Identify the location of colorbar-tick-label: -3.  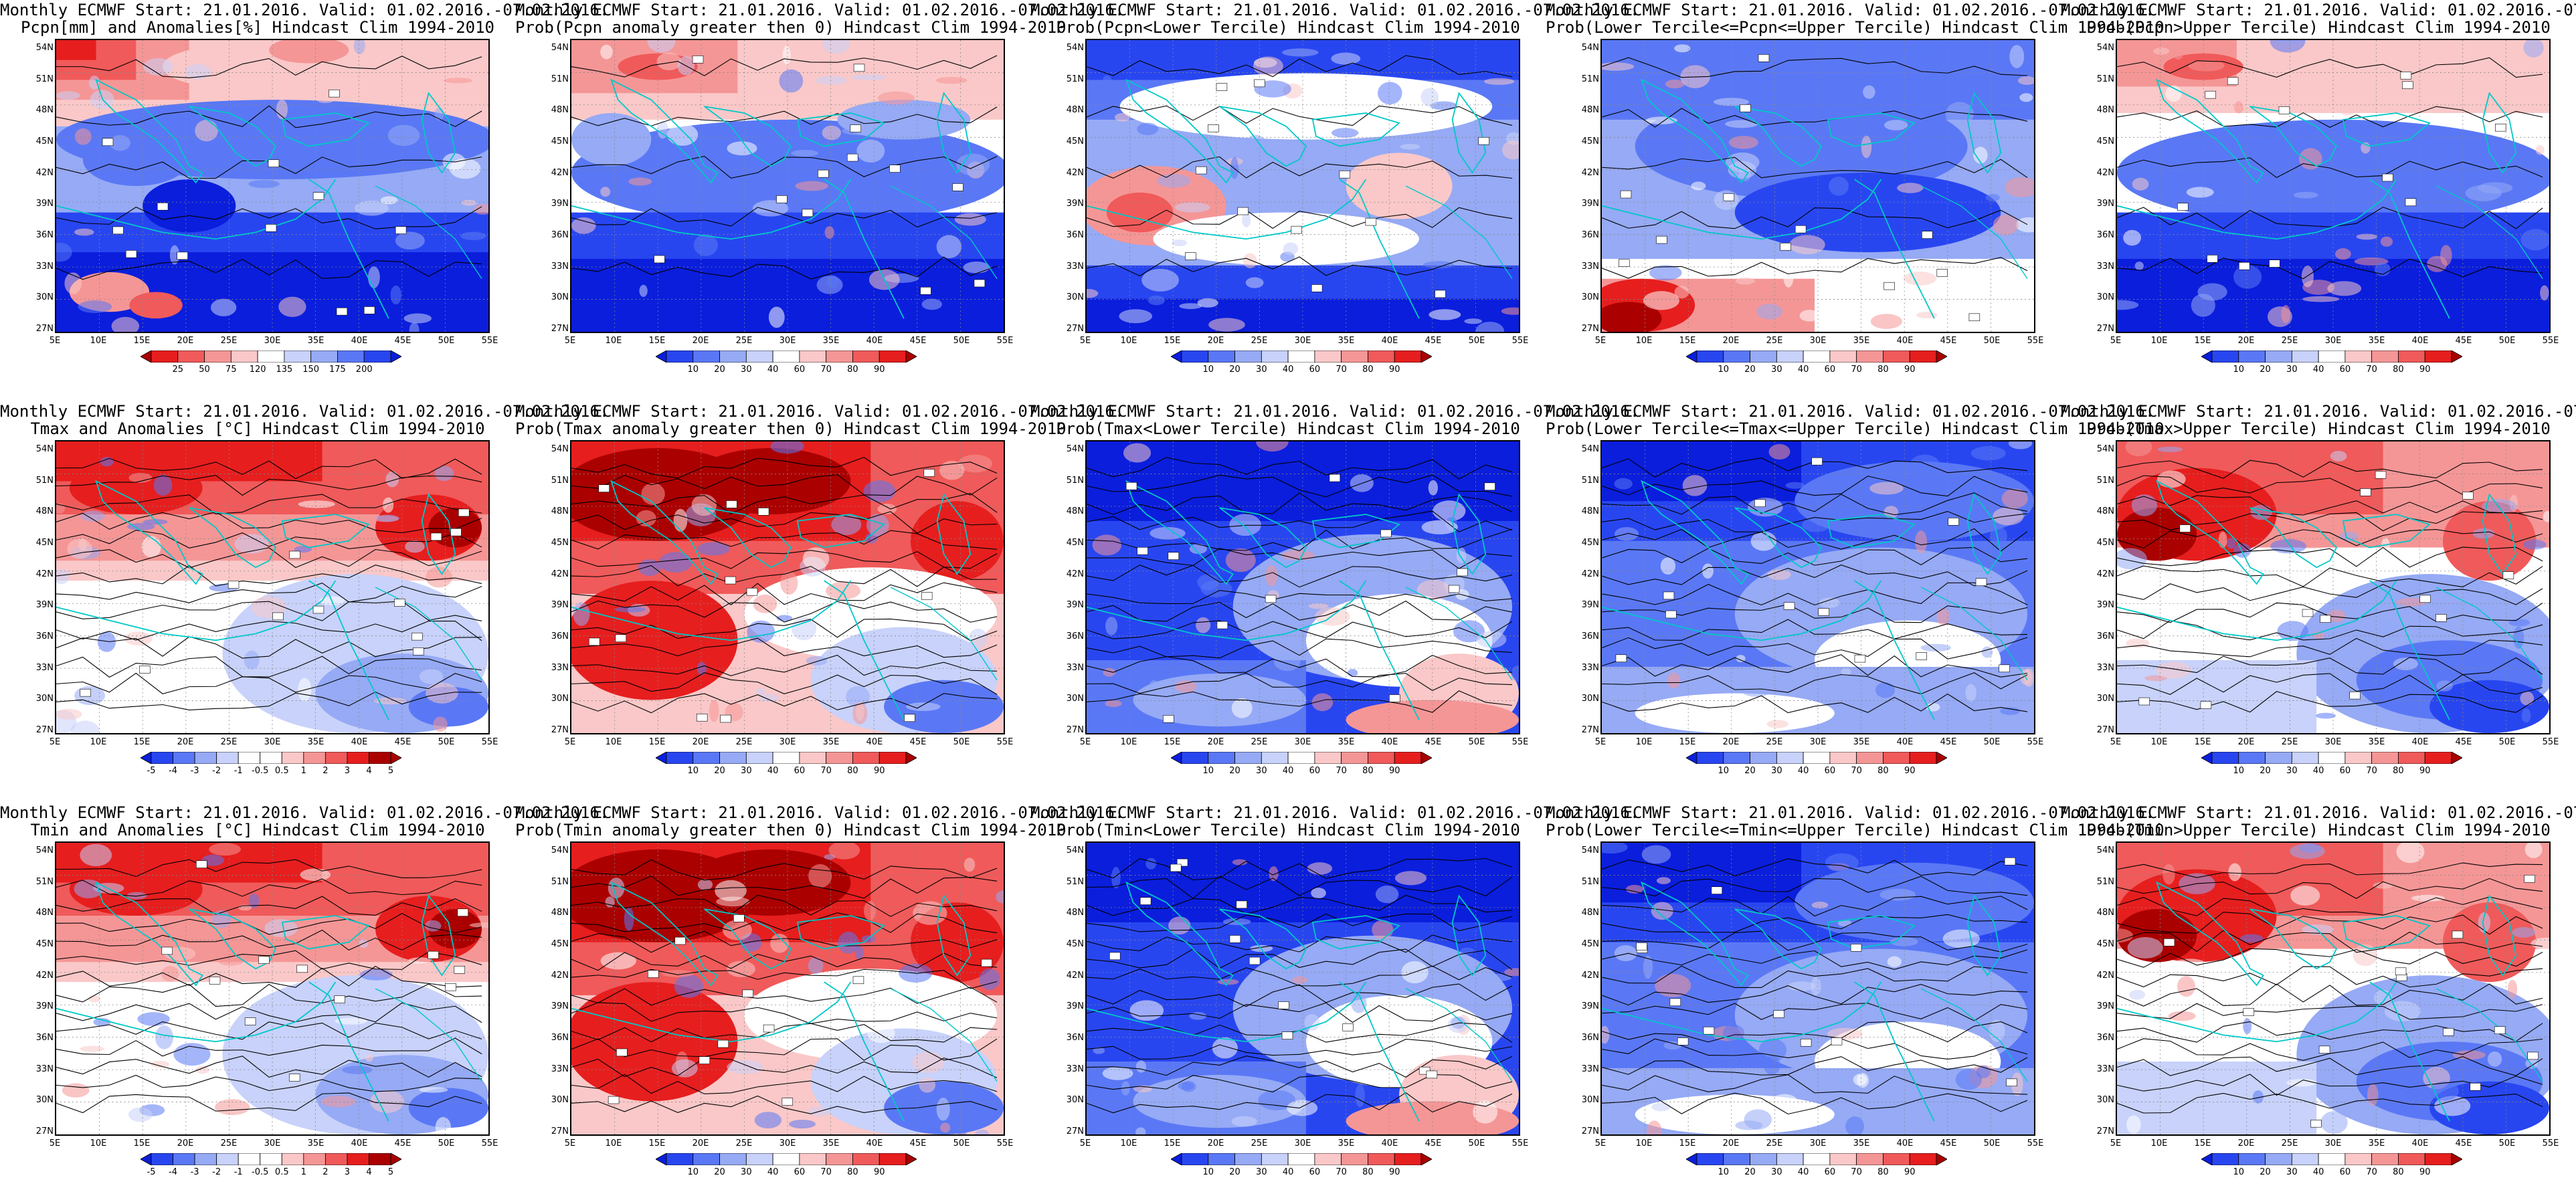
(194, 771).